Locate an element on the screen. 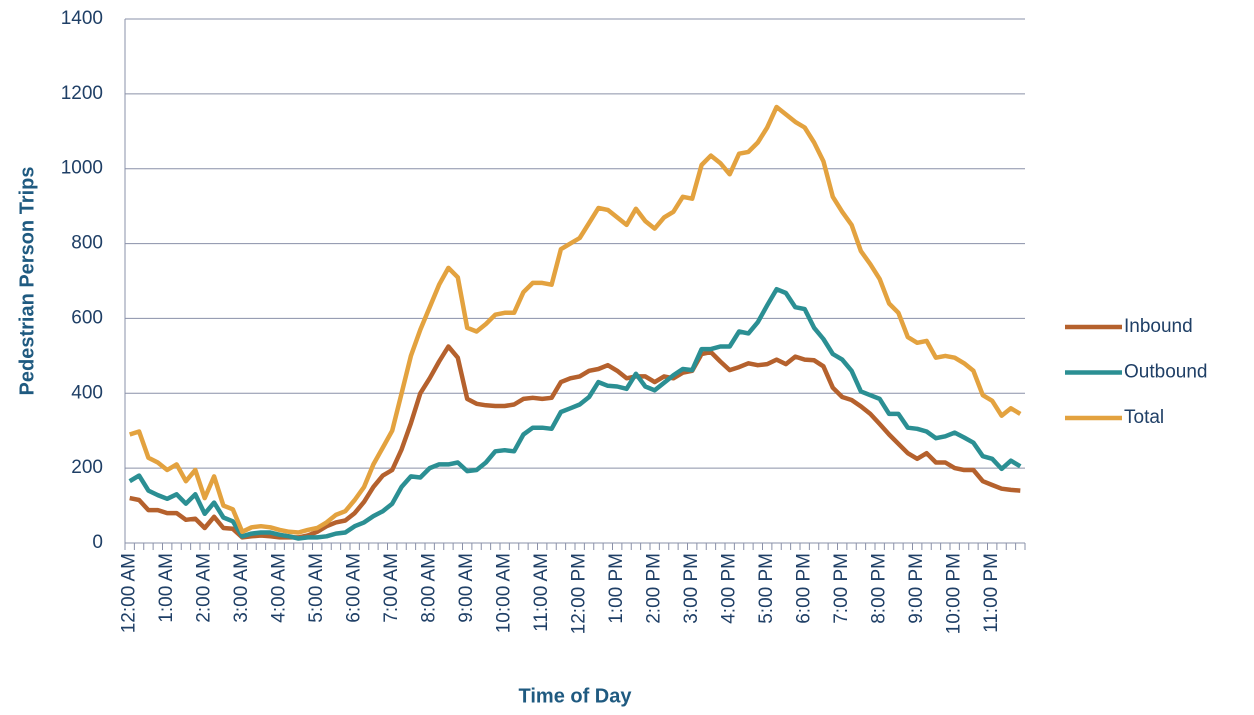 This screenshot has width=1254, height=715. x-tick-label: 5:00 AM is located at coordinates (316, 588).